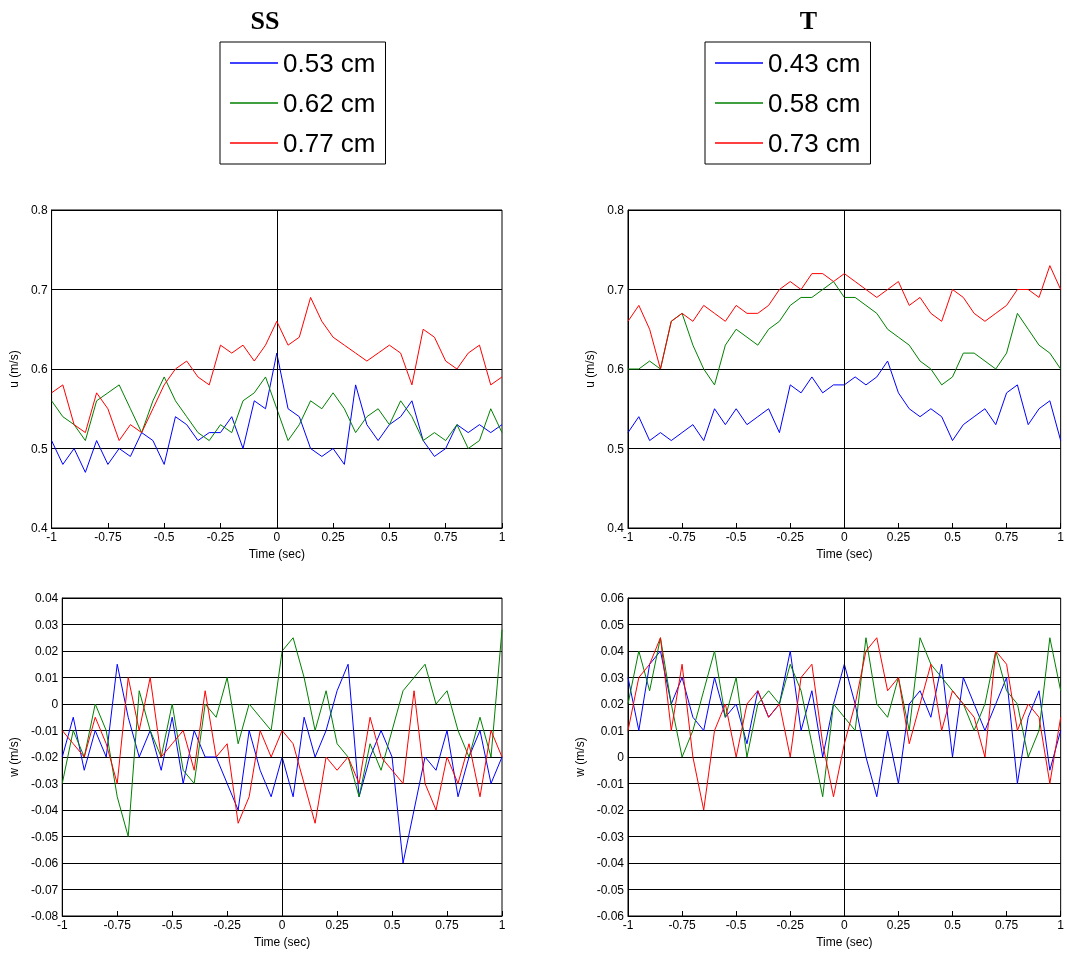 The height and width of the screenshot is (956, 1067). Describe the element at coordinates (329, 143) in the screenshot. I see `legend-label: 0.77 cm` at that location.